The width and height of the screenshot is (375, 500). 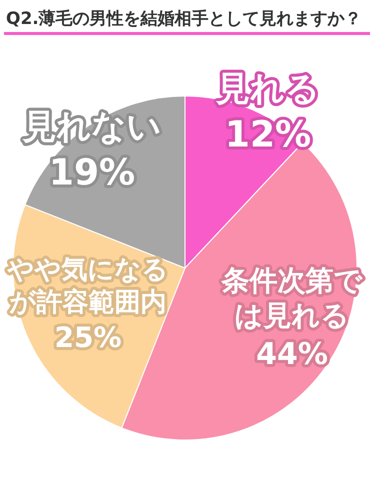 I want to click on data-label: 44%, so click(x=292, y=354).